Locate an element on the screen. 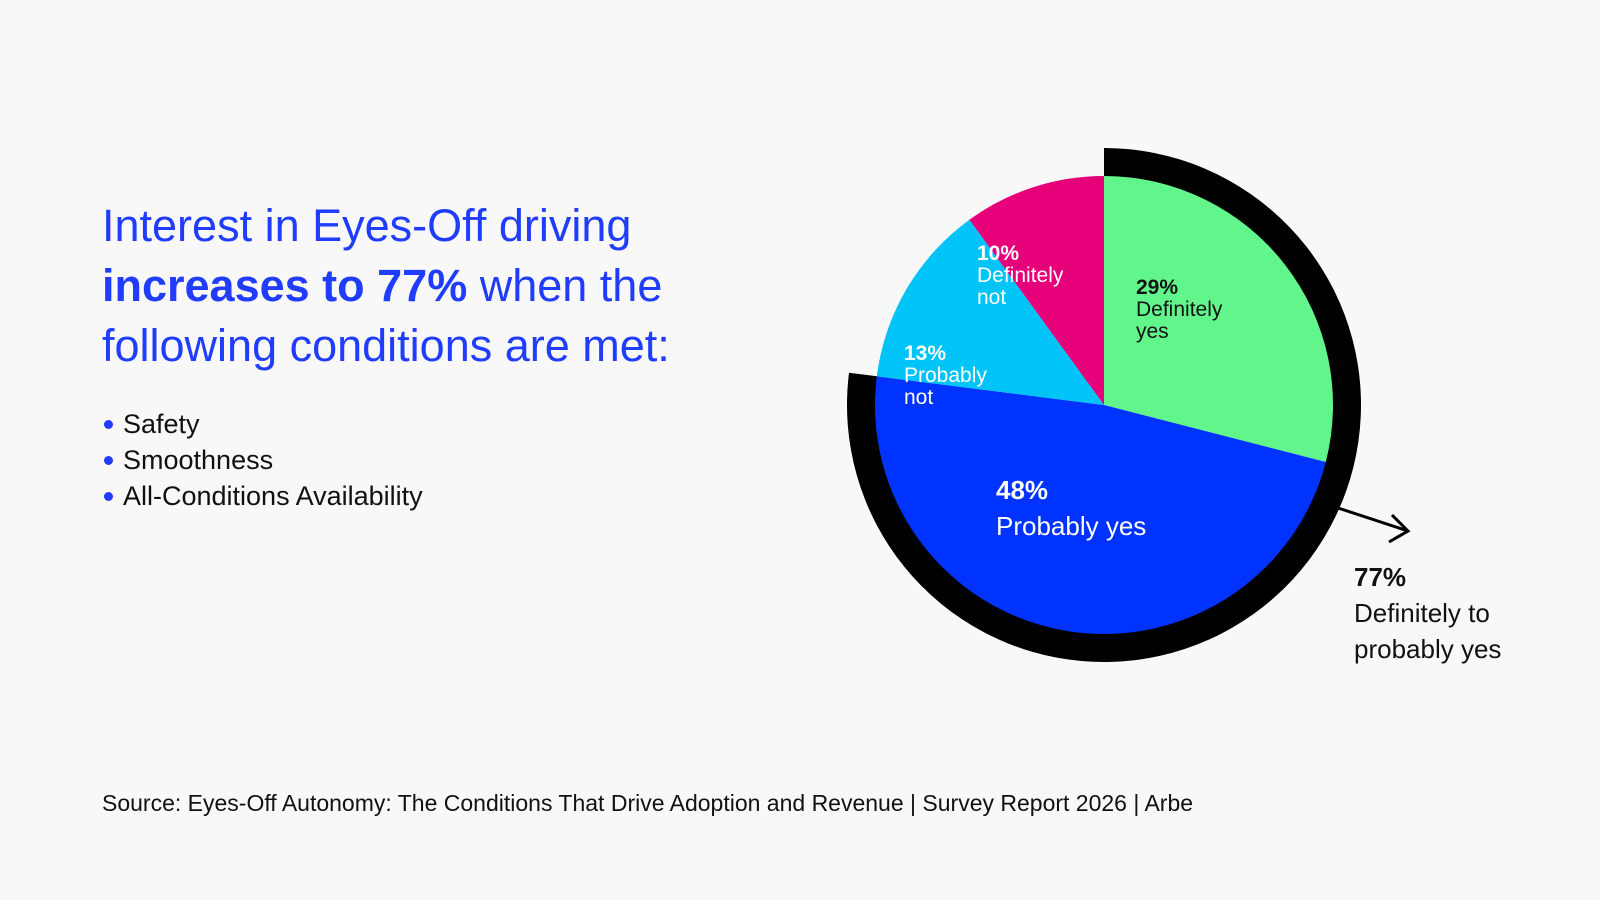 Image resolution: width=1600 pixels, height=900 pixels. pie-slice-probably-yes is located at coordinates (1100, 505).